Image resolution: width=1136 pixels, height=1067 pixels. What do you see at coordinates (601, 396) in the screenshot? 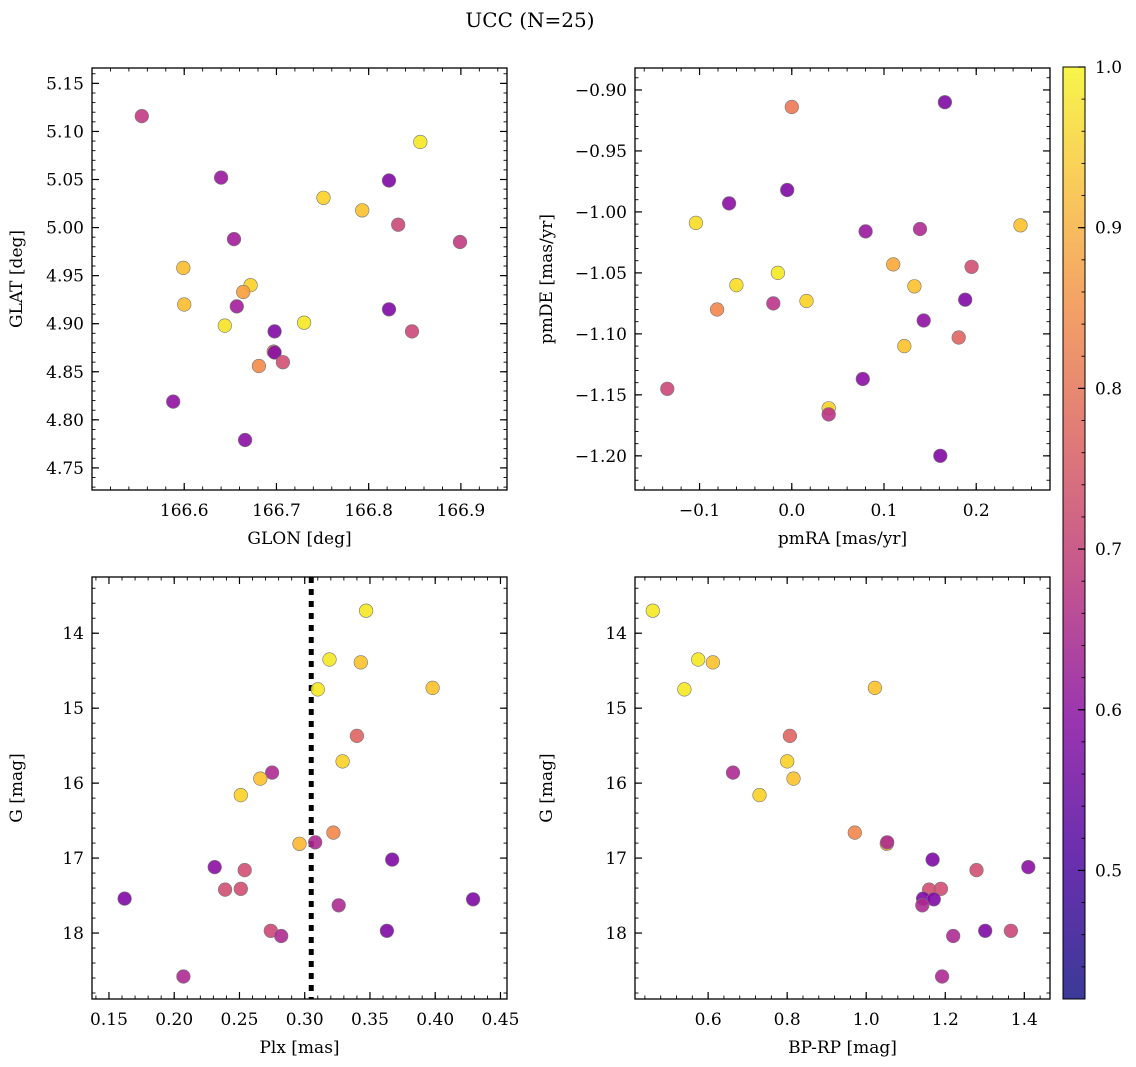
I see `y-tick-label: −1.15` at bounding box center [601, 396].